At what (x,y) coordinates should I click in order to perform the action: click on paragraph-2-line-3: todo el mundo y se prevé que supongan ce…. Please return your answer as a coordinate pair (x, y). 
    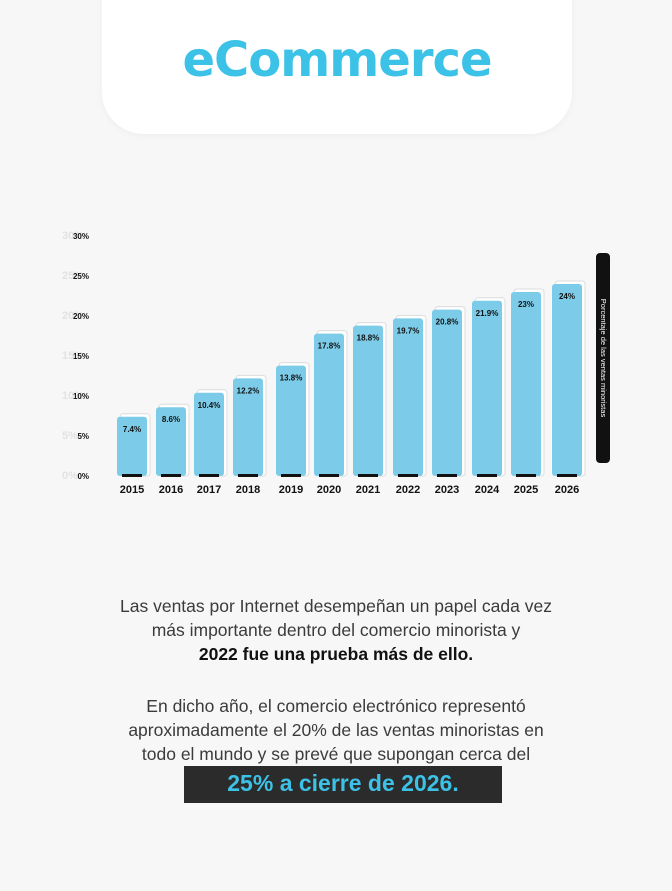
    Looking at the image, I should click on (336, 754).